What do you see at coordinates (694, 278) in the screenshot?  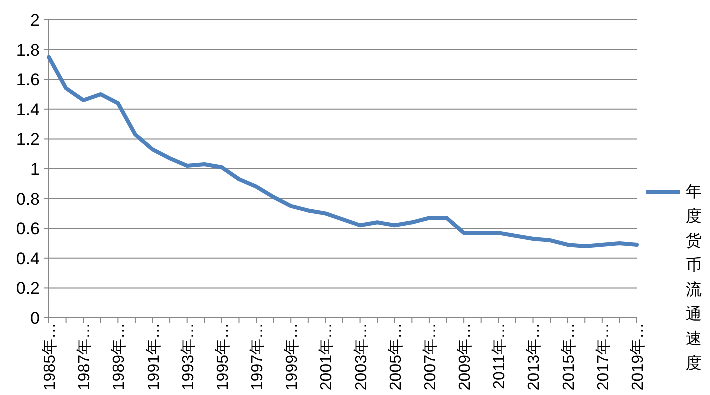 I see `legend-label: 年度货币流通速度` at bounding box center [694, 278].